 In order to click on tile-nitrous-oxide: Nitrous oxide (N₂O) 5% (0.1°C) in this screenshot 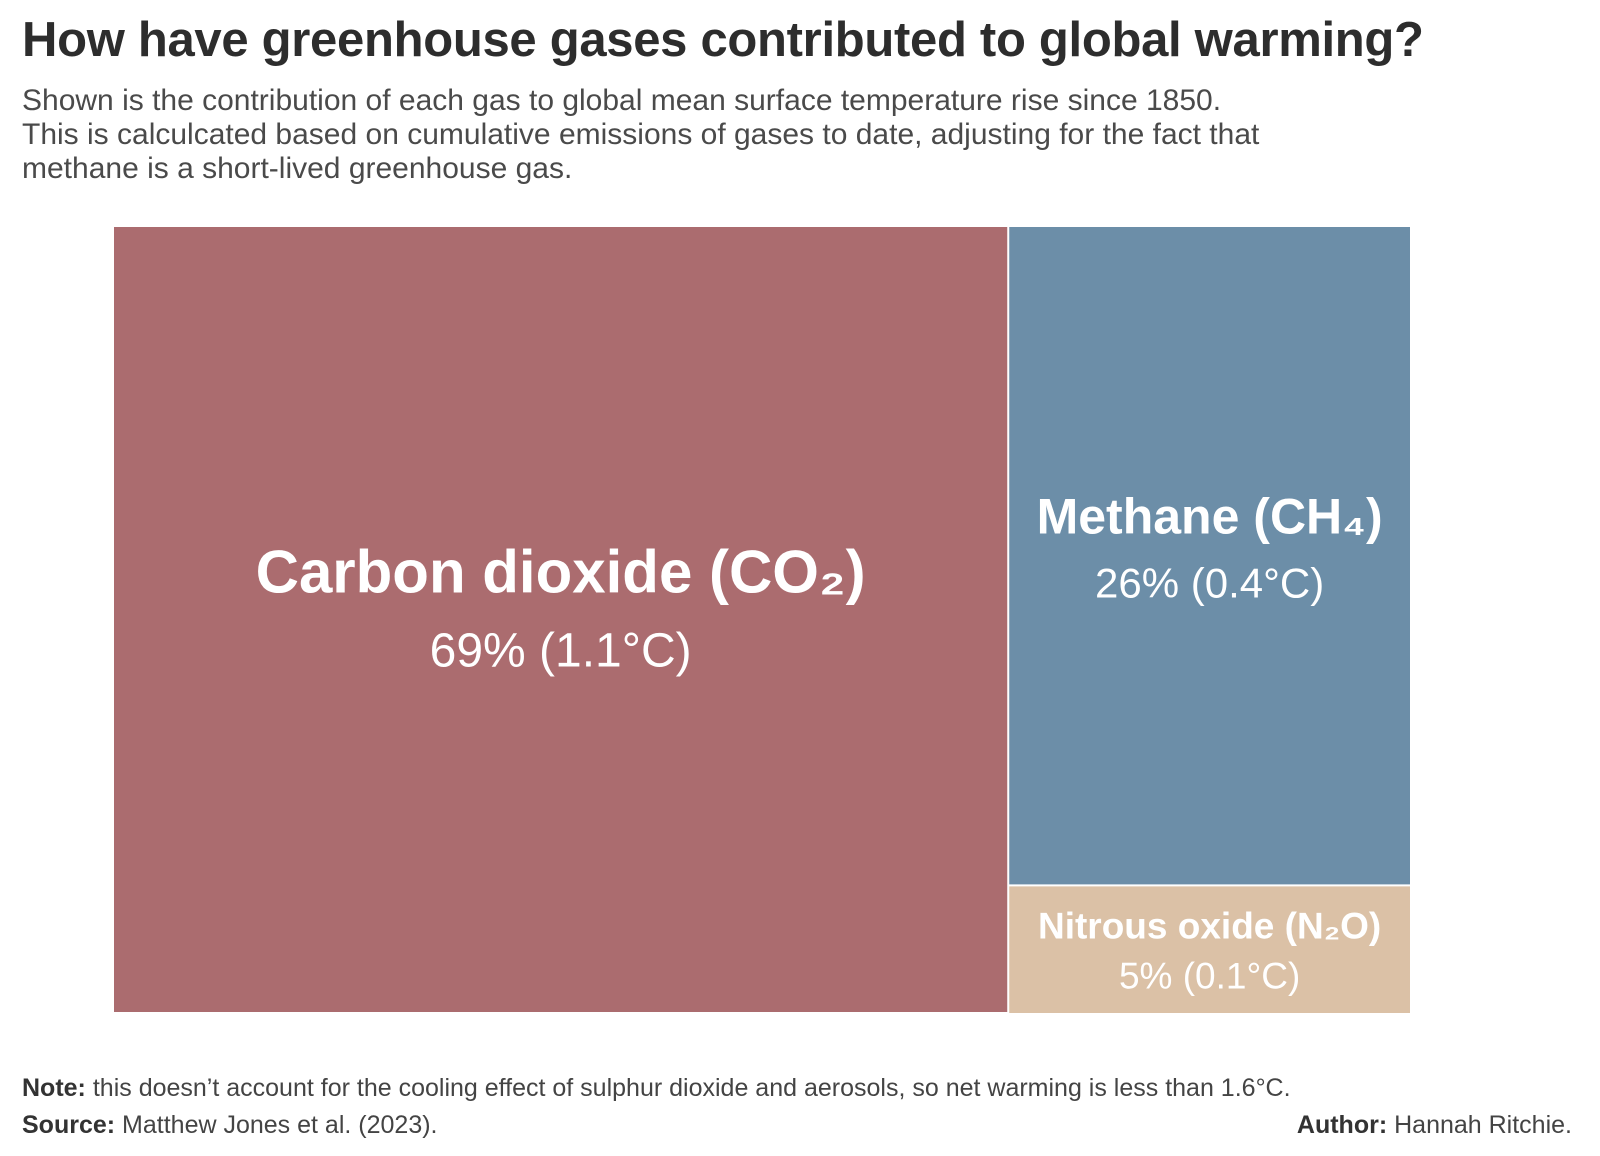, I will do `click(1209, 949)`.